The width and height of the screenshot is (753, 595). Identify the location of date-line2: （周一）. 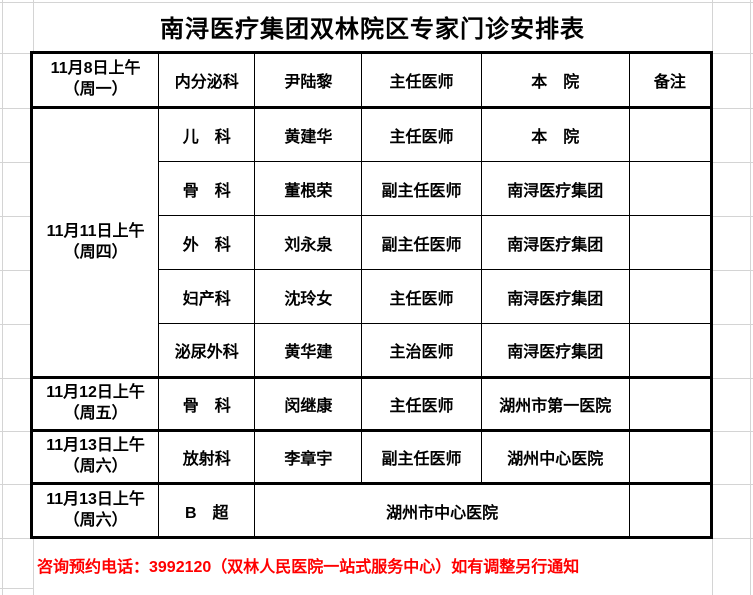
(95, 89).